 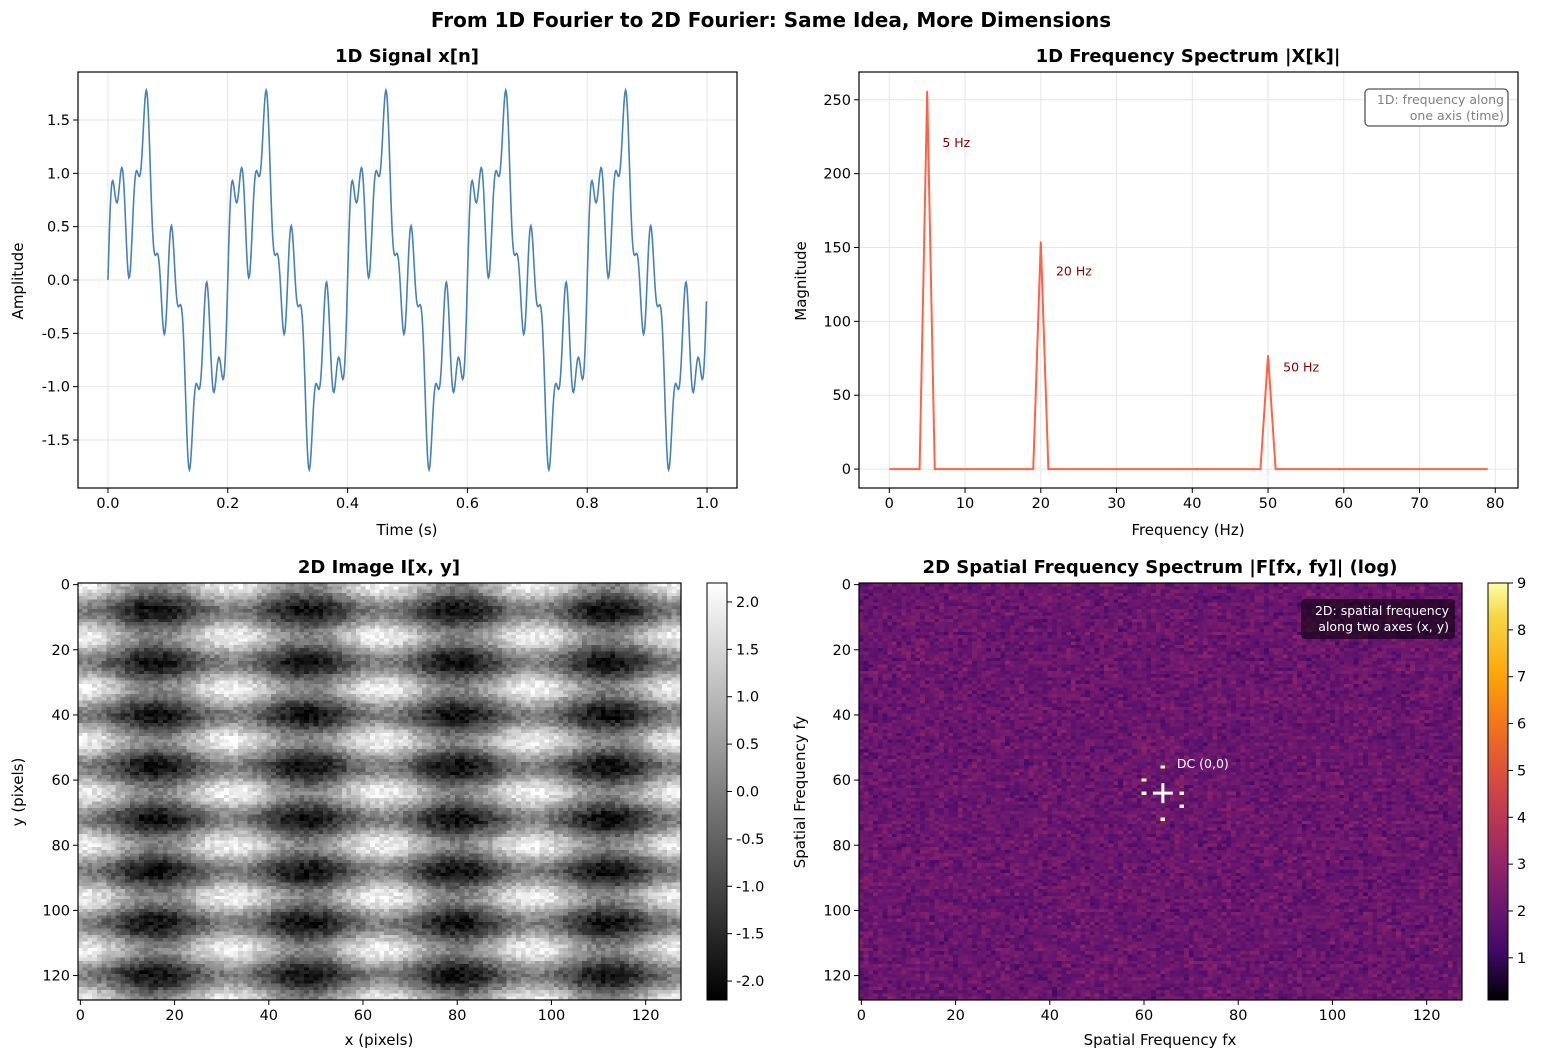 I want to click on spectrum-xtick-label: 40, so click(x=1192, y=504).